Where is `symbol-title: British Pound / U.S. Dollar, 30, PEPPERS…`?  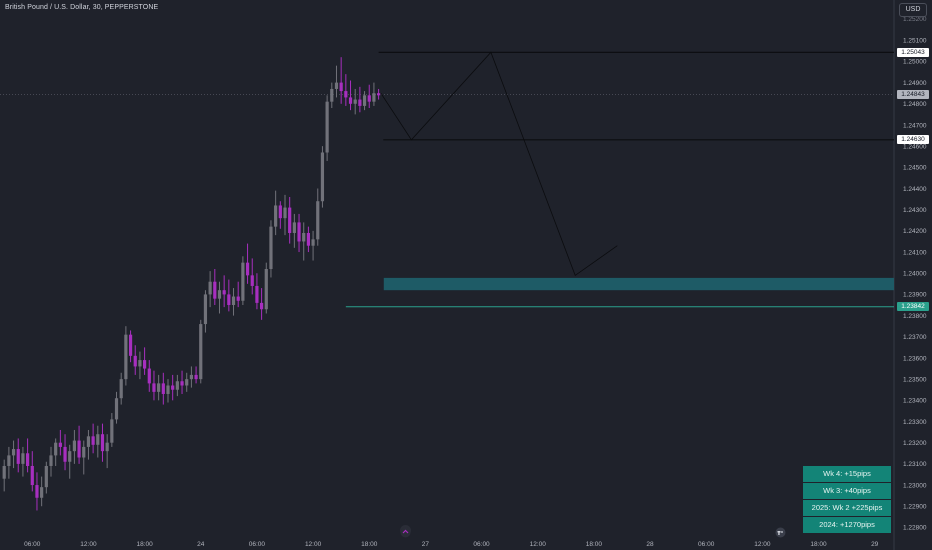
symbol-title: British Pound / U.S. Dollar, 30, PEPPERS… is located at coordinates (82, 7).